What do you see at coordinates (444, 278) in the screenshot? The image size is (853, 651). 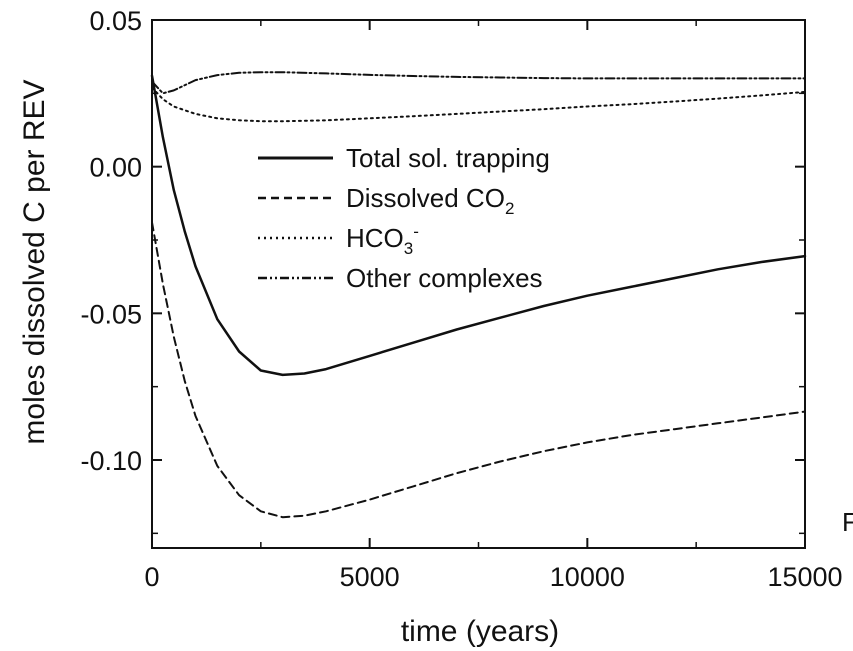 I see `legend-label-3: Other complexes` at bounding box center [444, 278].